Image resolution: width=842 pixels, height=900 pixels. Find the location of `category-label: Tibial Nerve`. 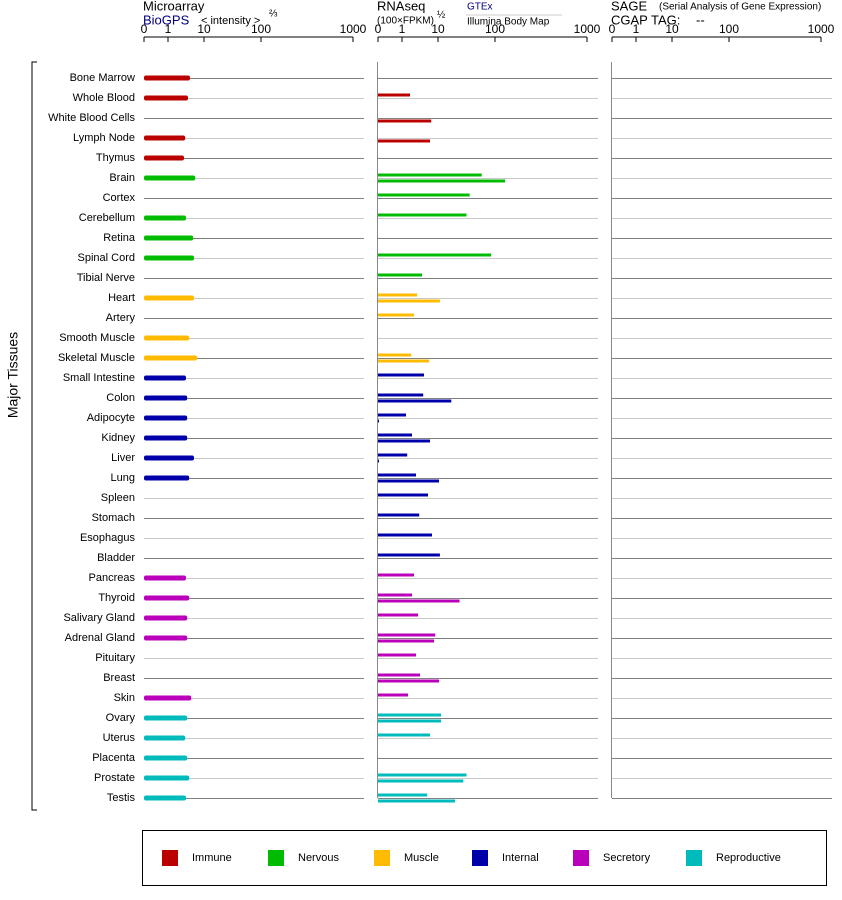

category-label: Tibial Nerve is located at coordinates (106, 278).